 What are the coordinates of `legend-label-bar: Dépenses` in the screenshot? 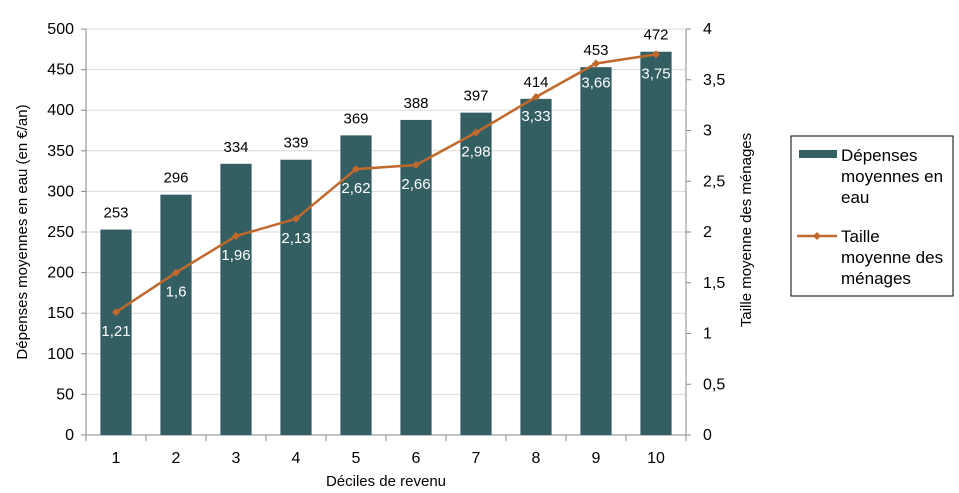 It's located at (879, 155).